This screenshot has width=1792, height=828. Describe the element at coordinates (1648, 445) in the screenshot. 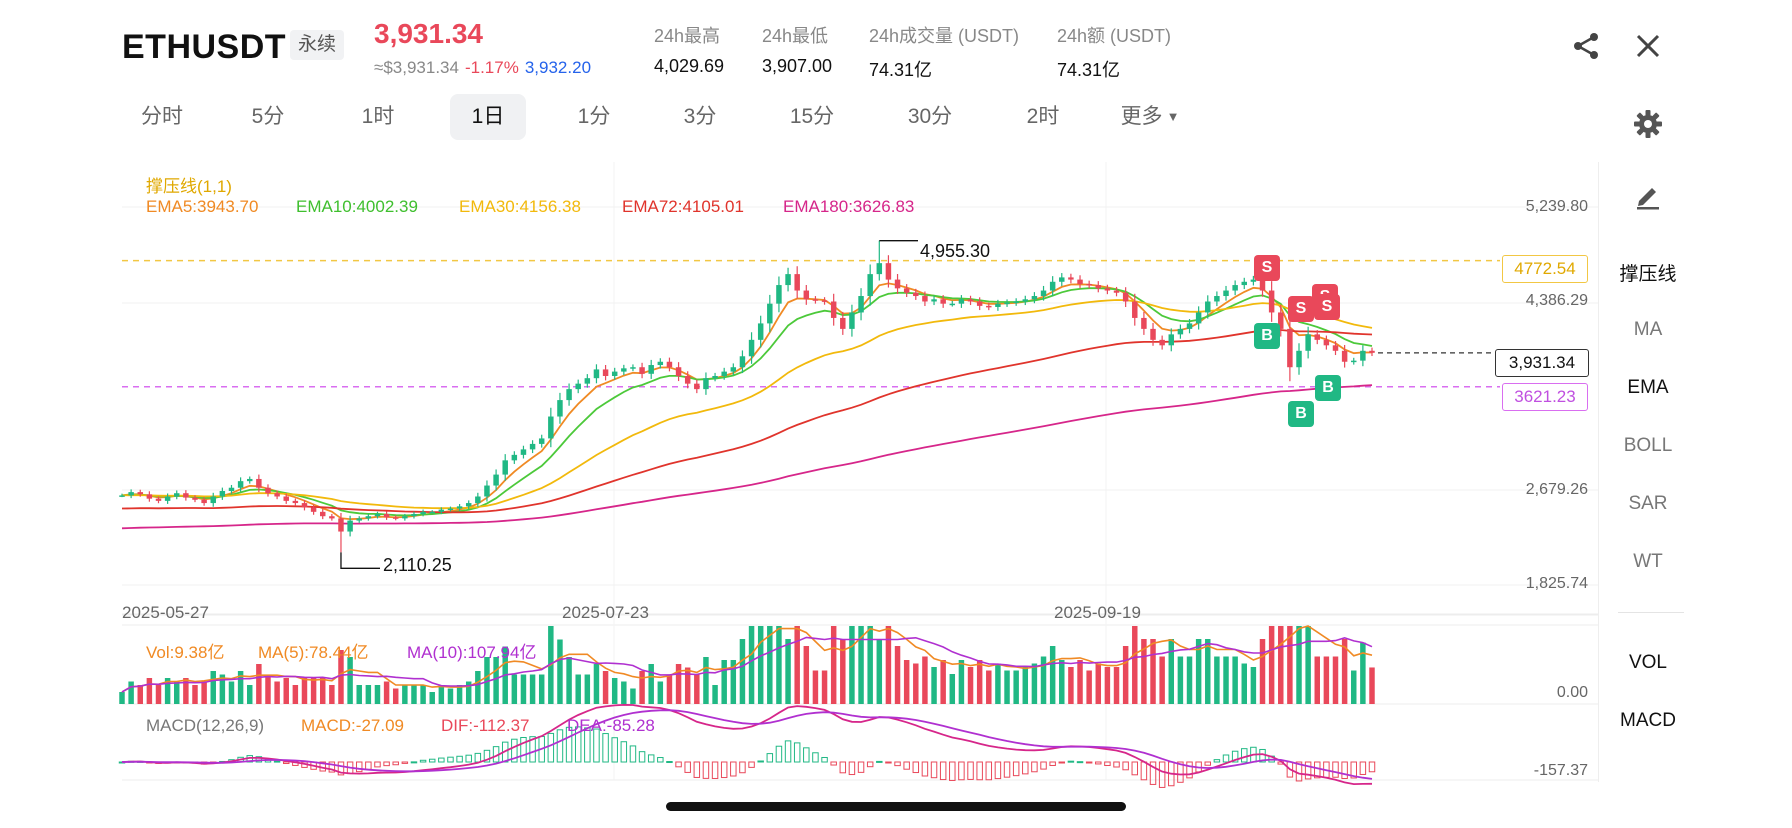

I see `indicator-boll: BOLL` at that location.